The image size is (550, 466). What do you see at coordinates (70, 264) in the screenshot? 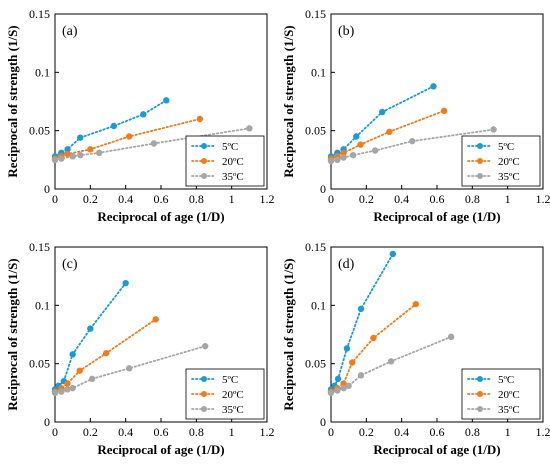
I see `panel-label: (c)` at bounding box center [70, 264].